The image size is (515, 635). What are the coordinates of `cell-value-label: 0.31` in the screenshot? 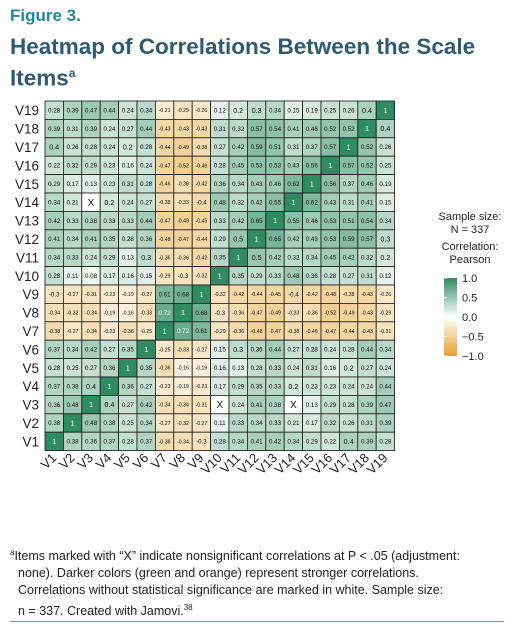 It's located at (312, 368).